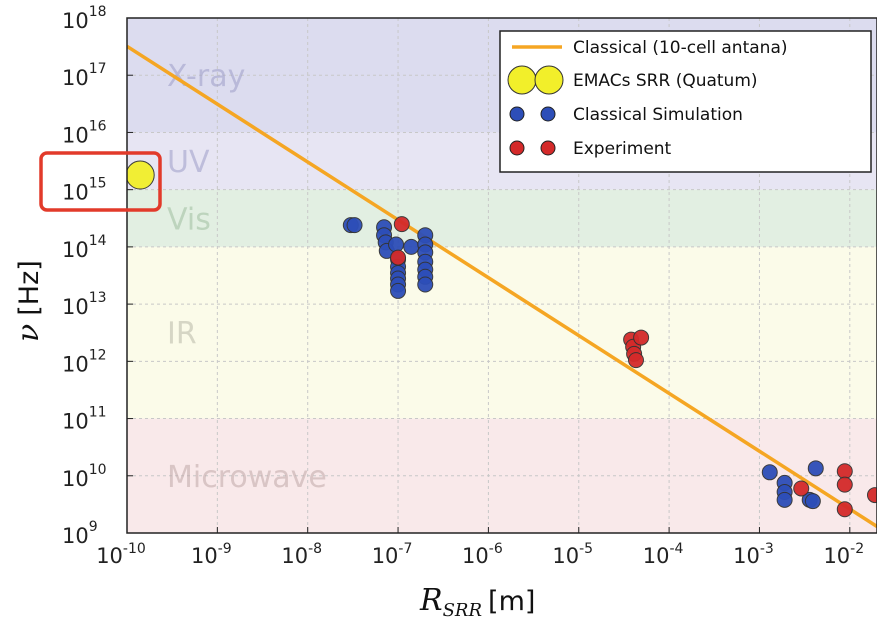 This screenshot has height=623, width=877. Describe the element at coordinates (511, 601) in the screenshot. I see `x-axis-unit: [m]` at that location.